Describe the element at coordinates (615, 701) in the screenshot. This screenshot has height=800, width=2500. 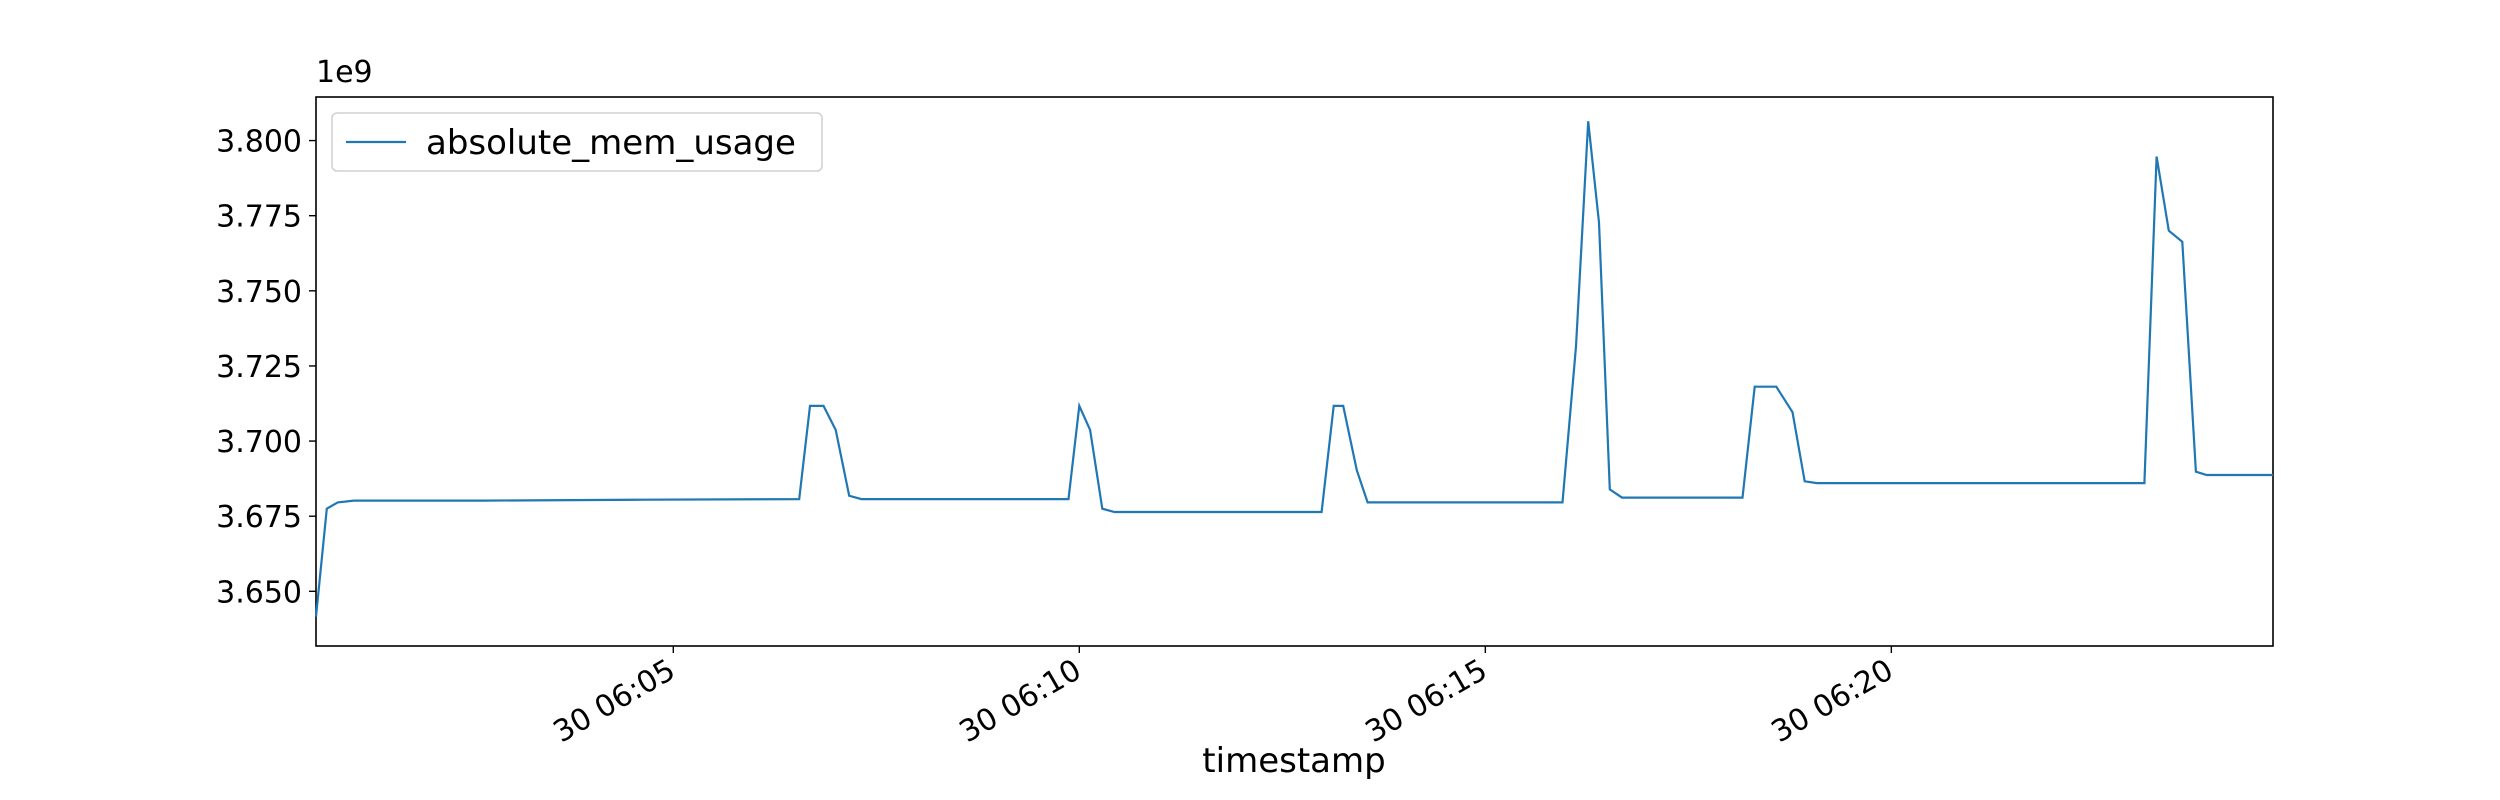
I see `x-tick-label: 30 06:05` at that location.